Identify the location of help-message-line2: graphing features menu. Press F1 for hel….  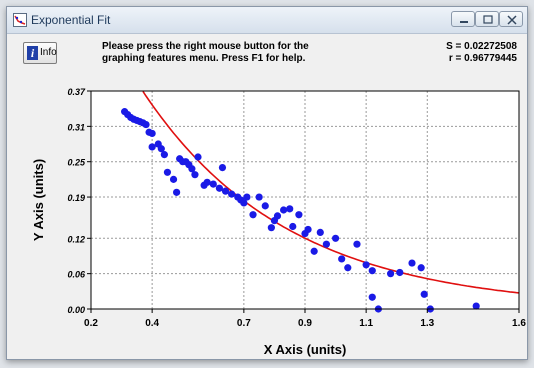
(204, 58).